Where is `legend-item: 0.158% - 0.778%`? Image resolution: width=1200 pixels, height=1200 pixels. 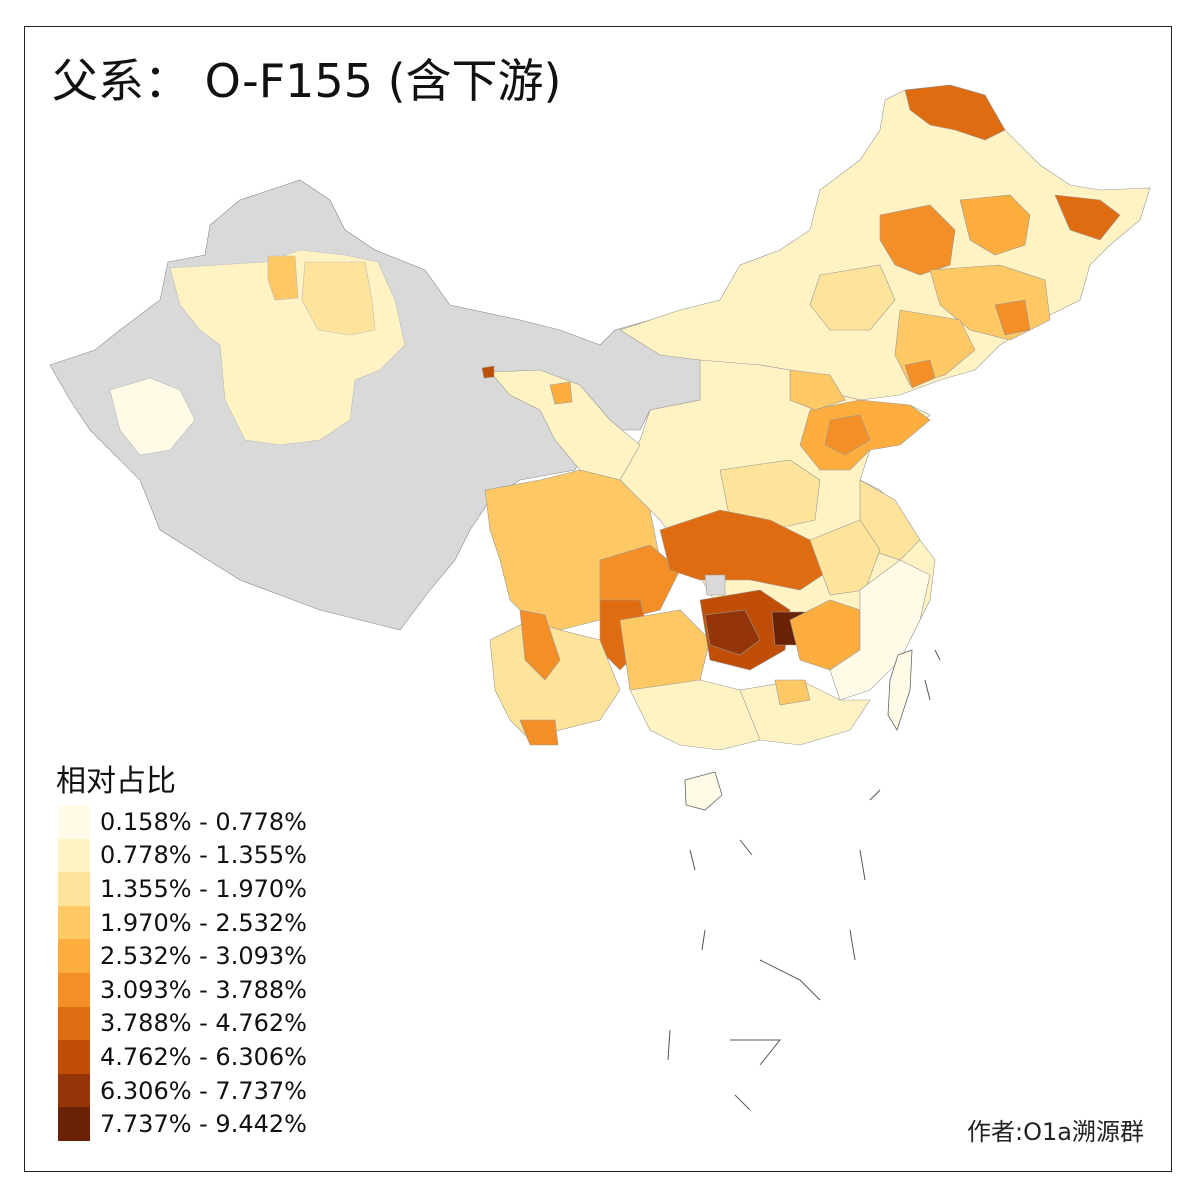
legend-item: 0.158% - 0.778% is located at coordinates (182, 822).